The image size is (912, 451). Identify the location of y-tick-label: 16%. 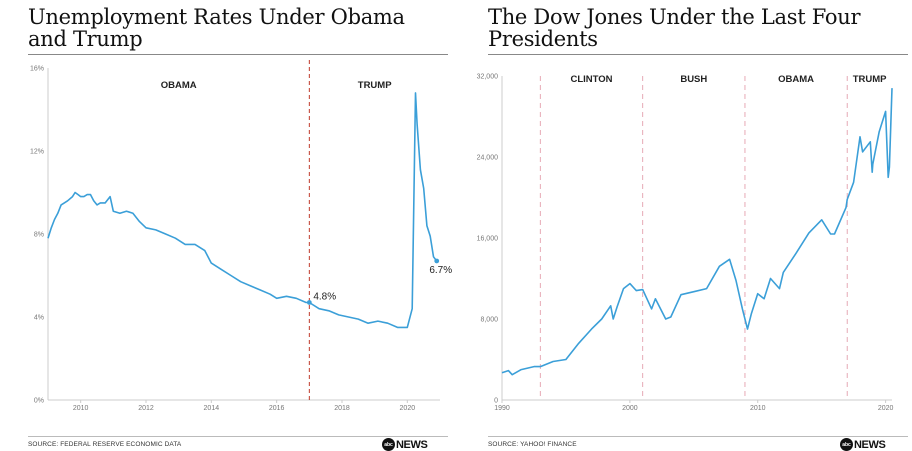
(37, 69).